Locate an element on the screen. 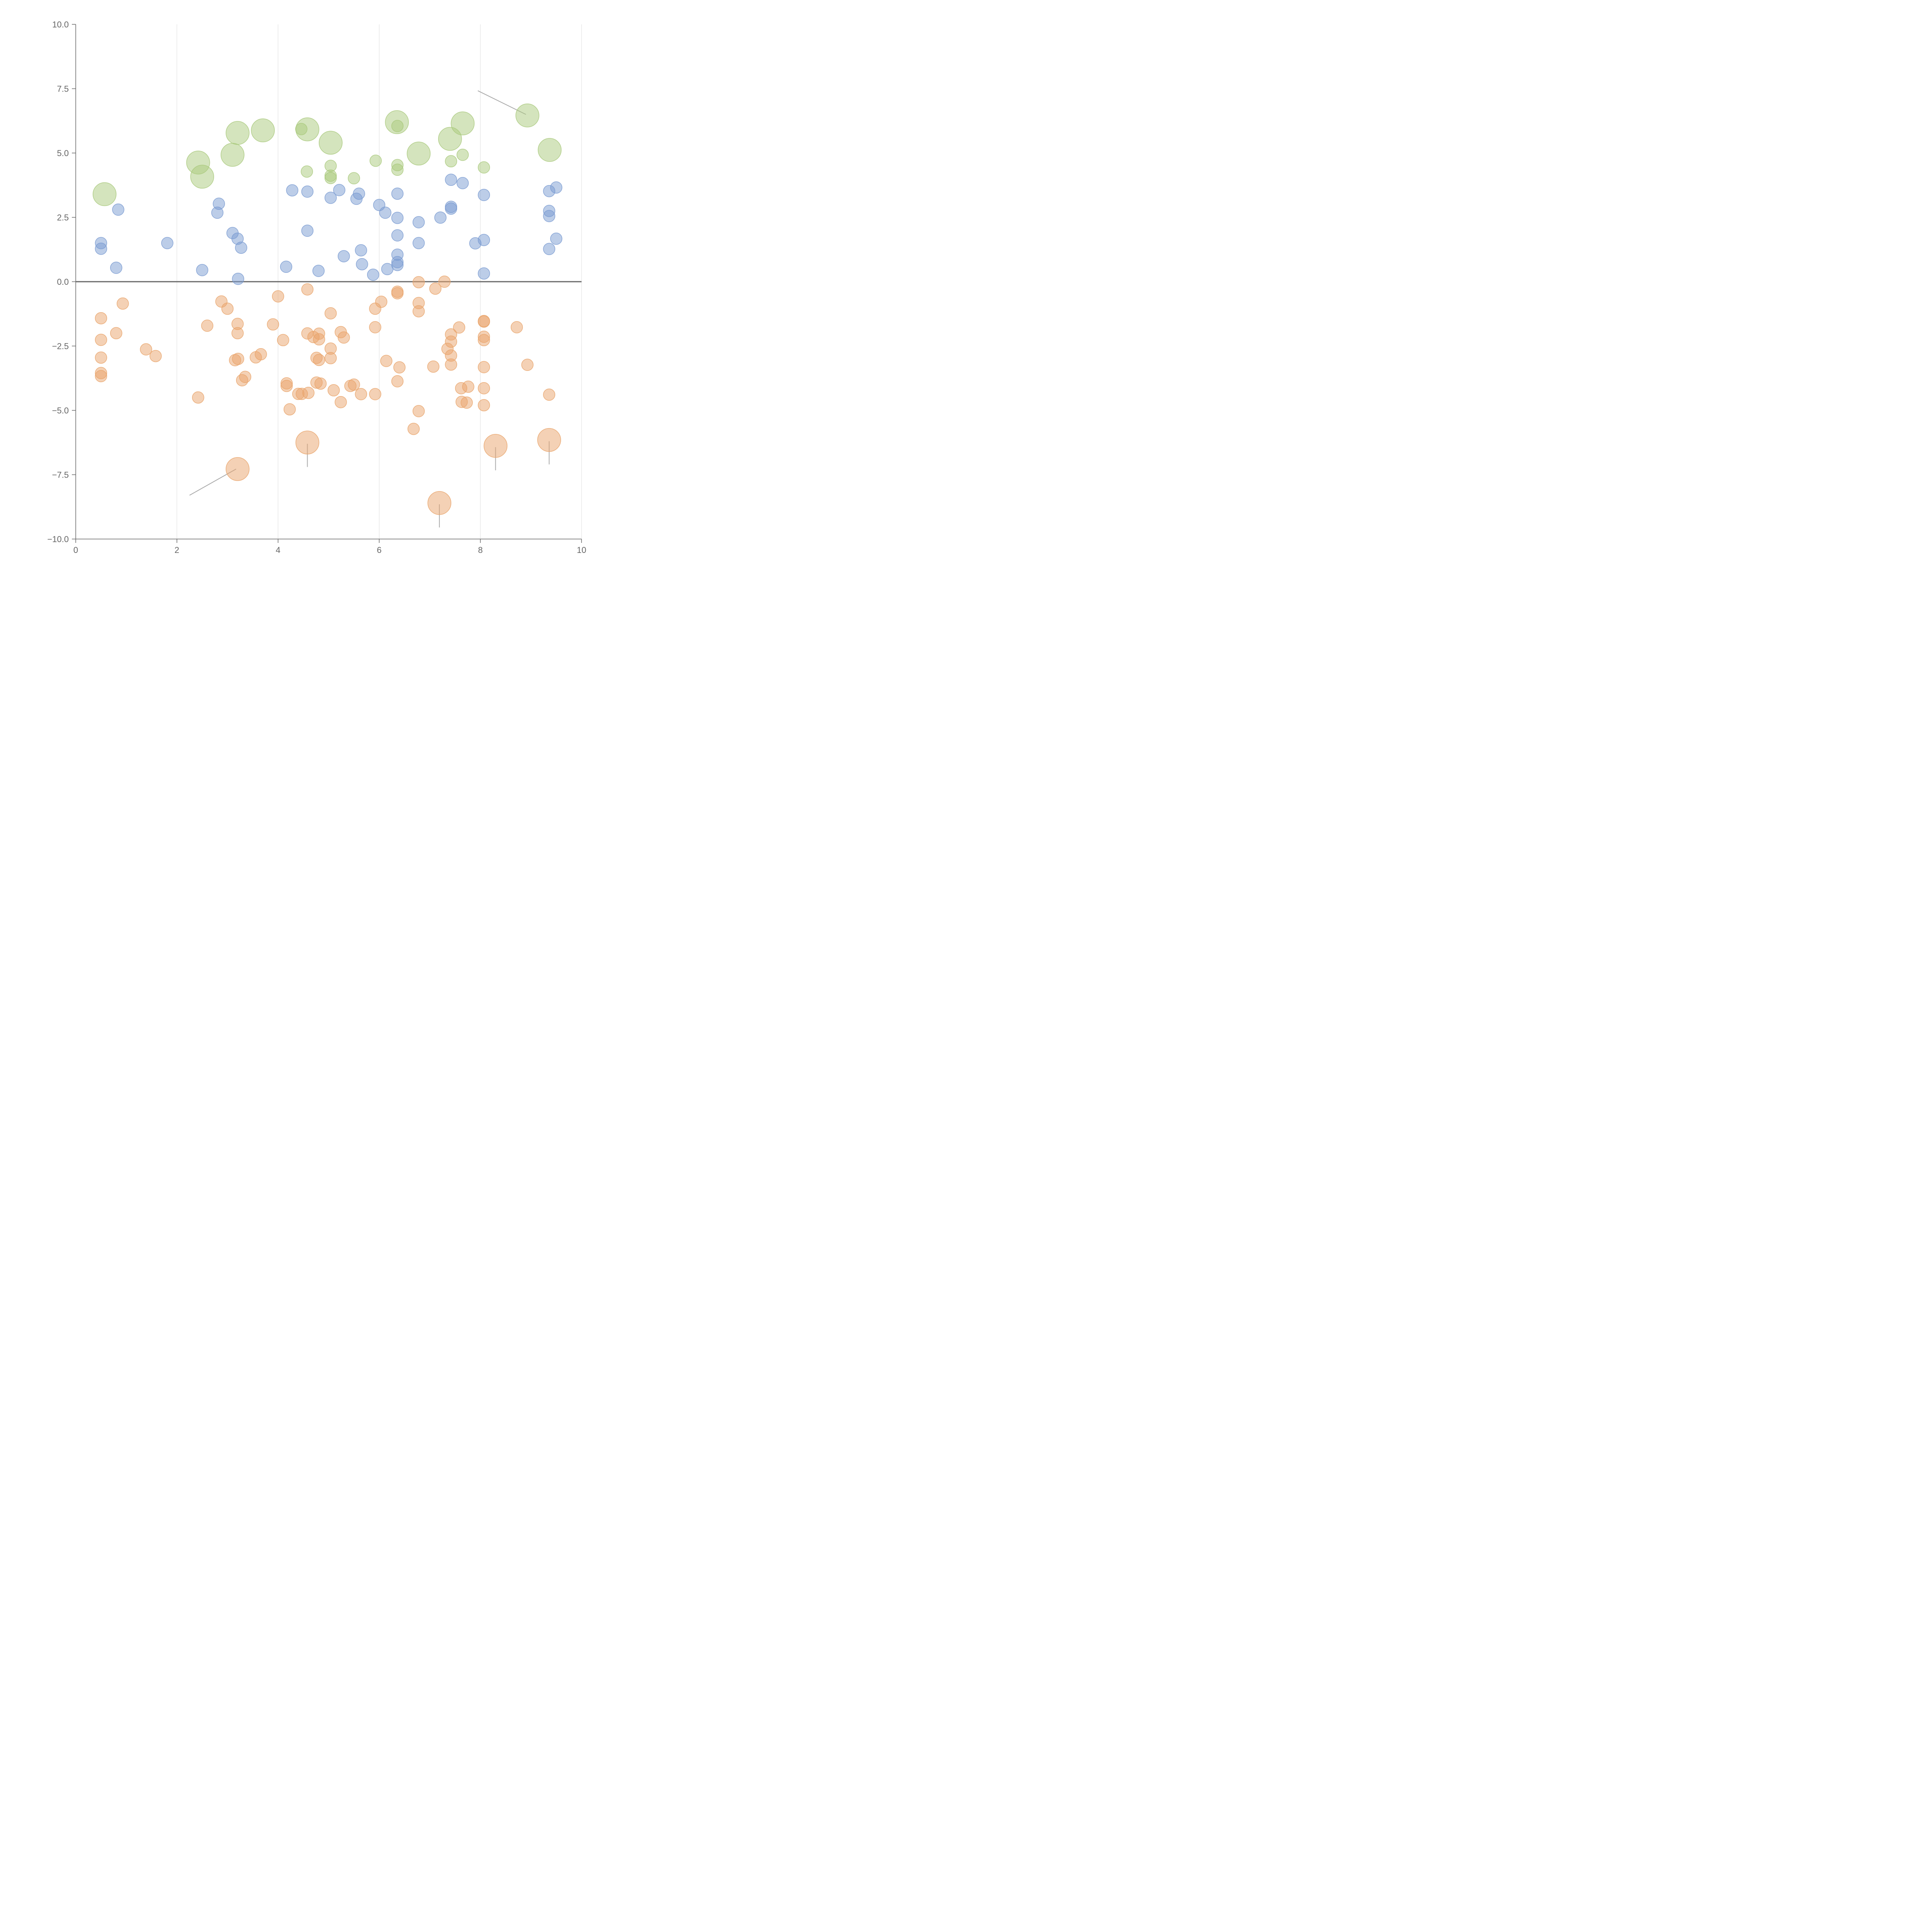 This screenshot has width=1932, height=1932. y-tick-label: −10.0 is located at coordinates (58, 539).